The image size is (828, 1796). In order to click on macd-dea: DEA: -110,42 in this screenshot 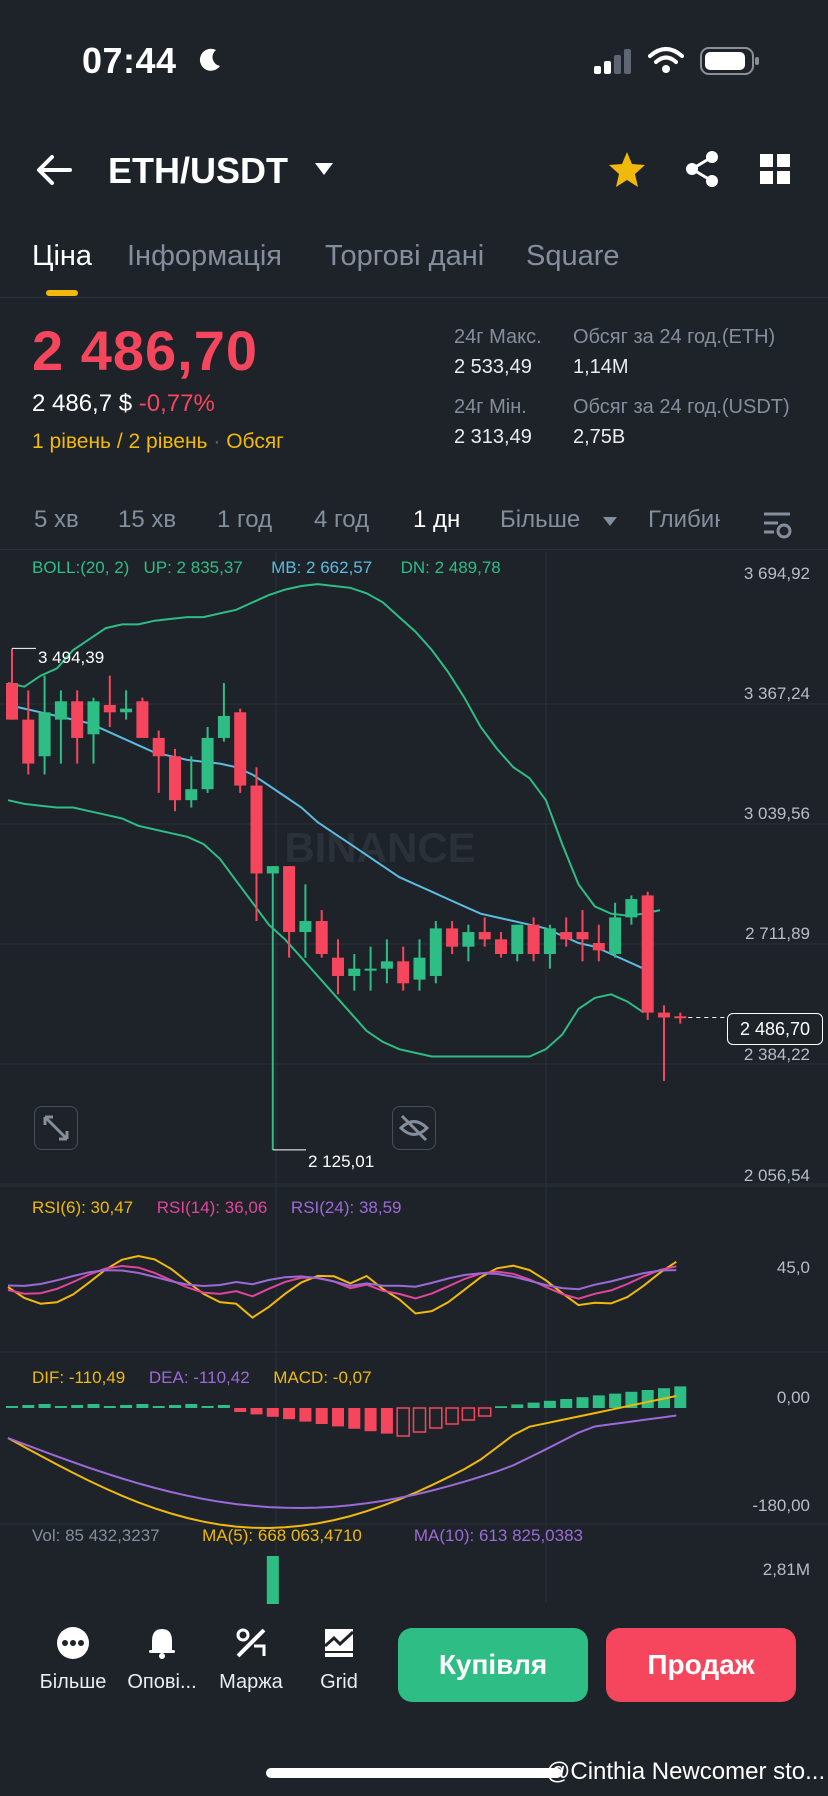, I will do `click(199, 1377)`.